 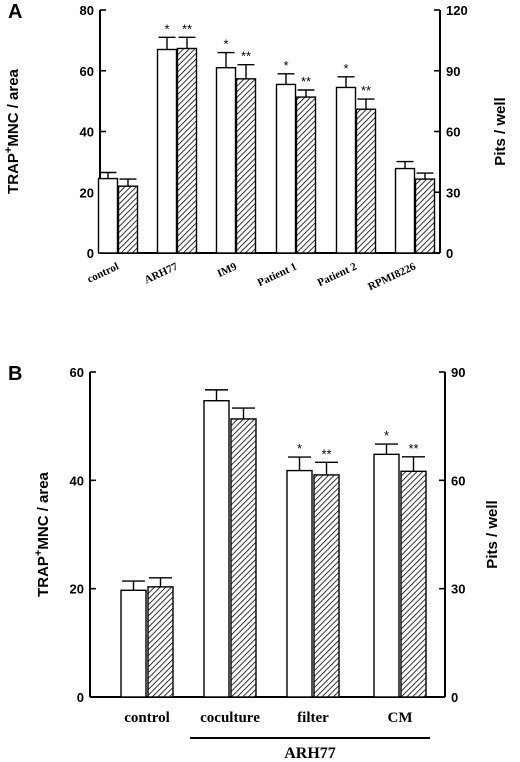 I want to click on right-tick-label: 120, so click(x=457, y=10).